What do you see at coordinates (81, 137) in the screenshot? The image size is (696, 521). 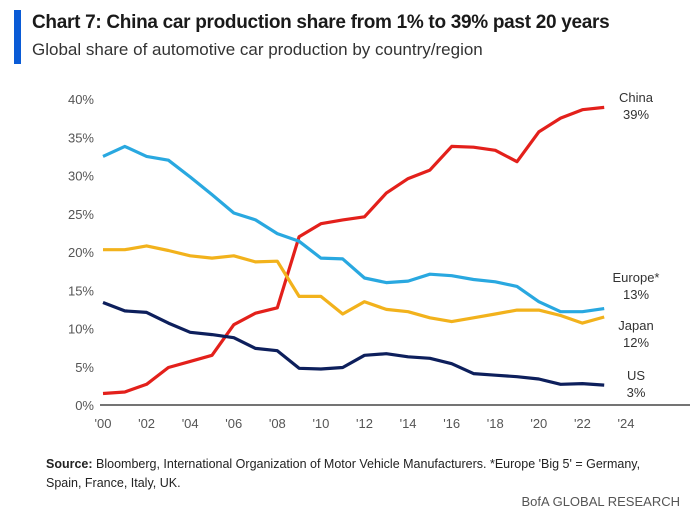 I see `y-tick-label: 35%` at bounding box center [81, 137].